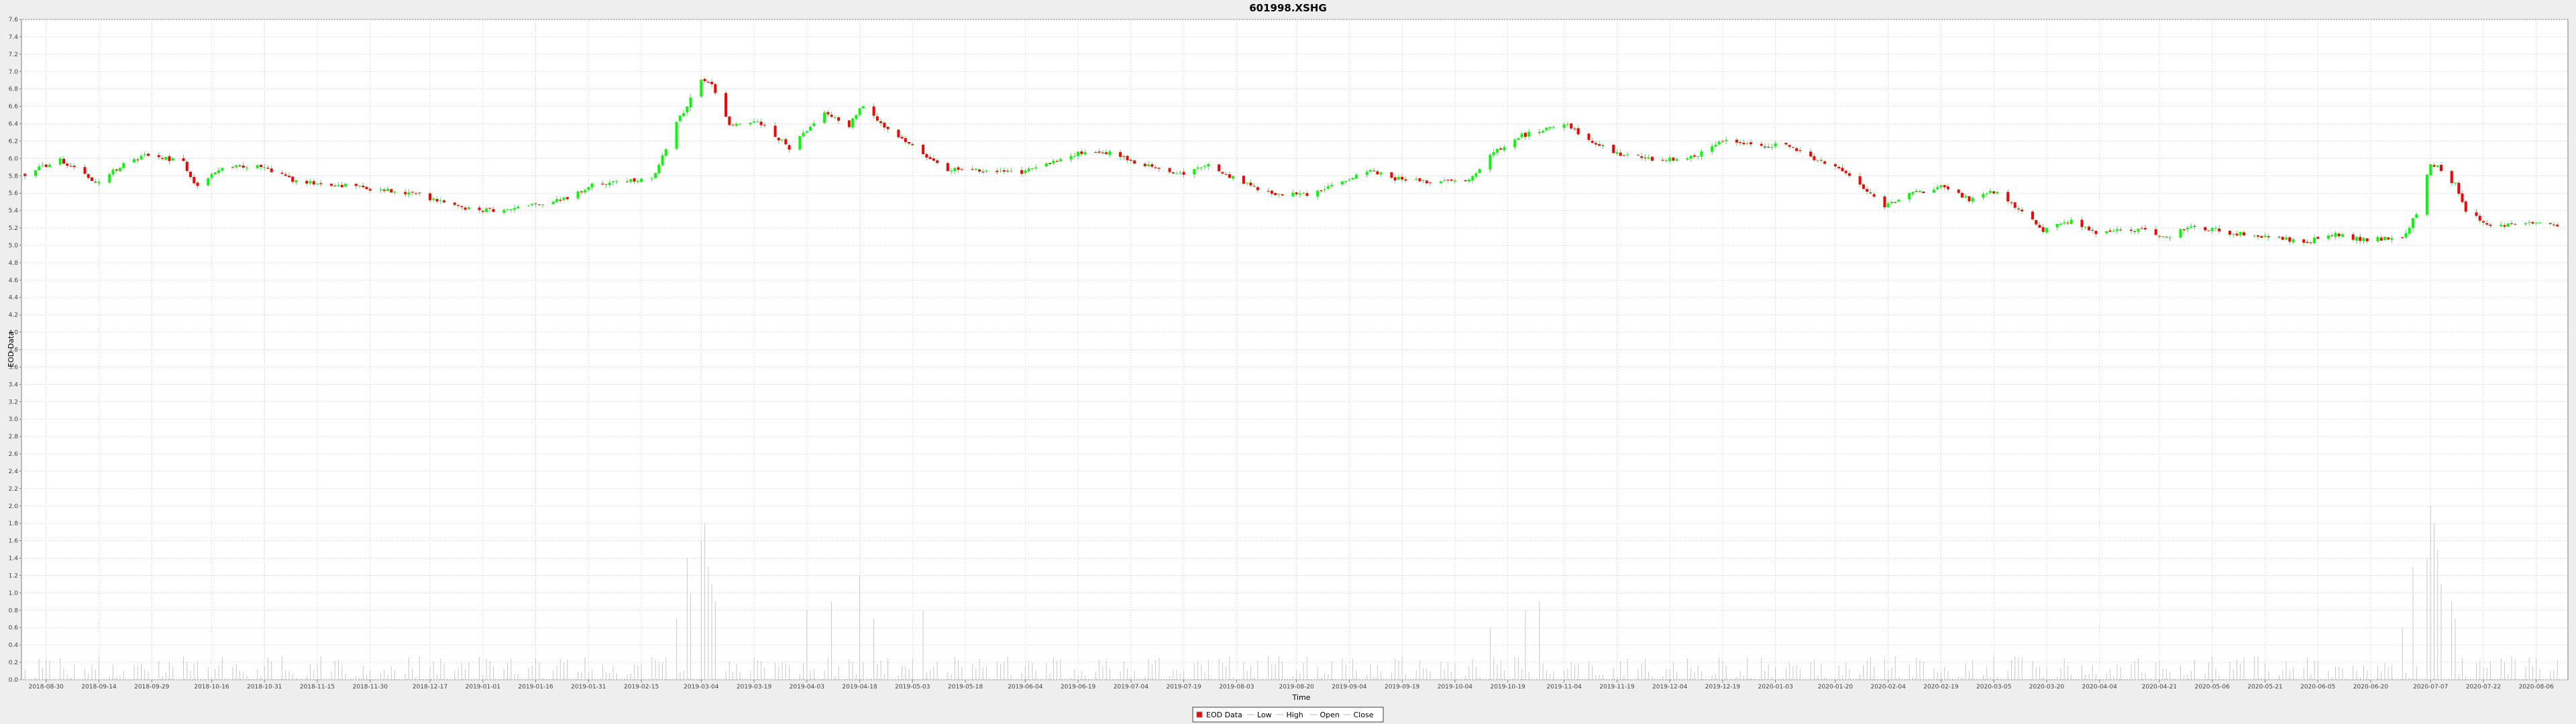 This screenshot has height=724, width=2576. I want to click on y-tick-label: 6.8, so click(14, 89).